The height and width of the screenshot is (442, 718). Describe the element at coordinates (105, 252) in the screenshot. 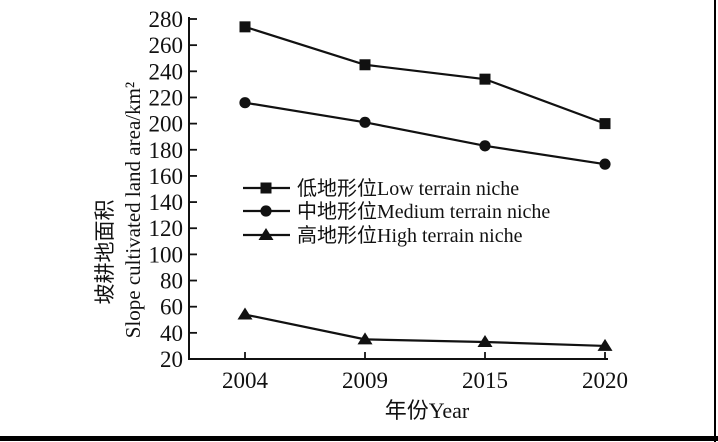

I see `y-axis-title-cn: 坡耕地面积` at that location.